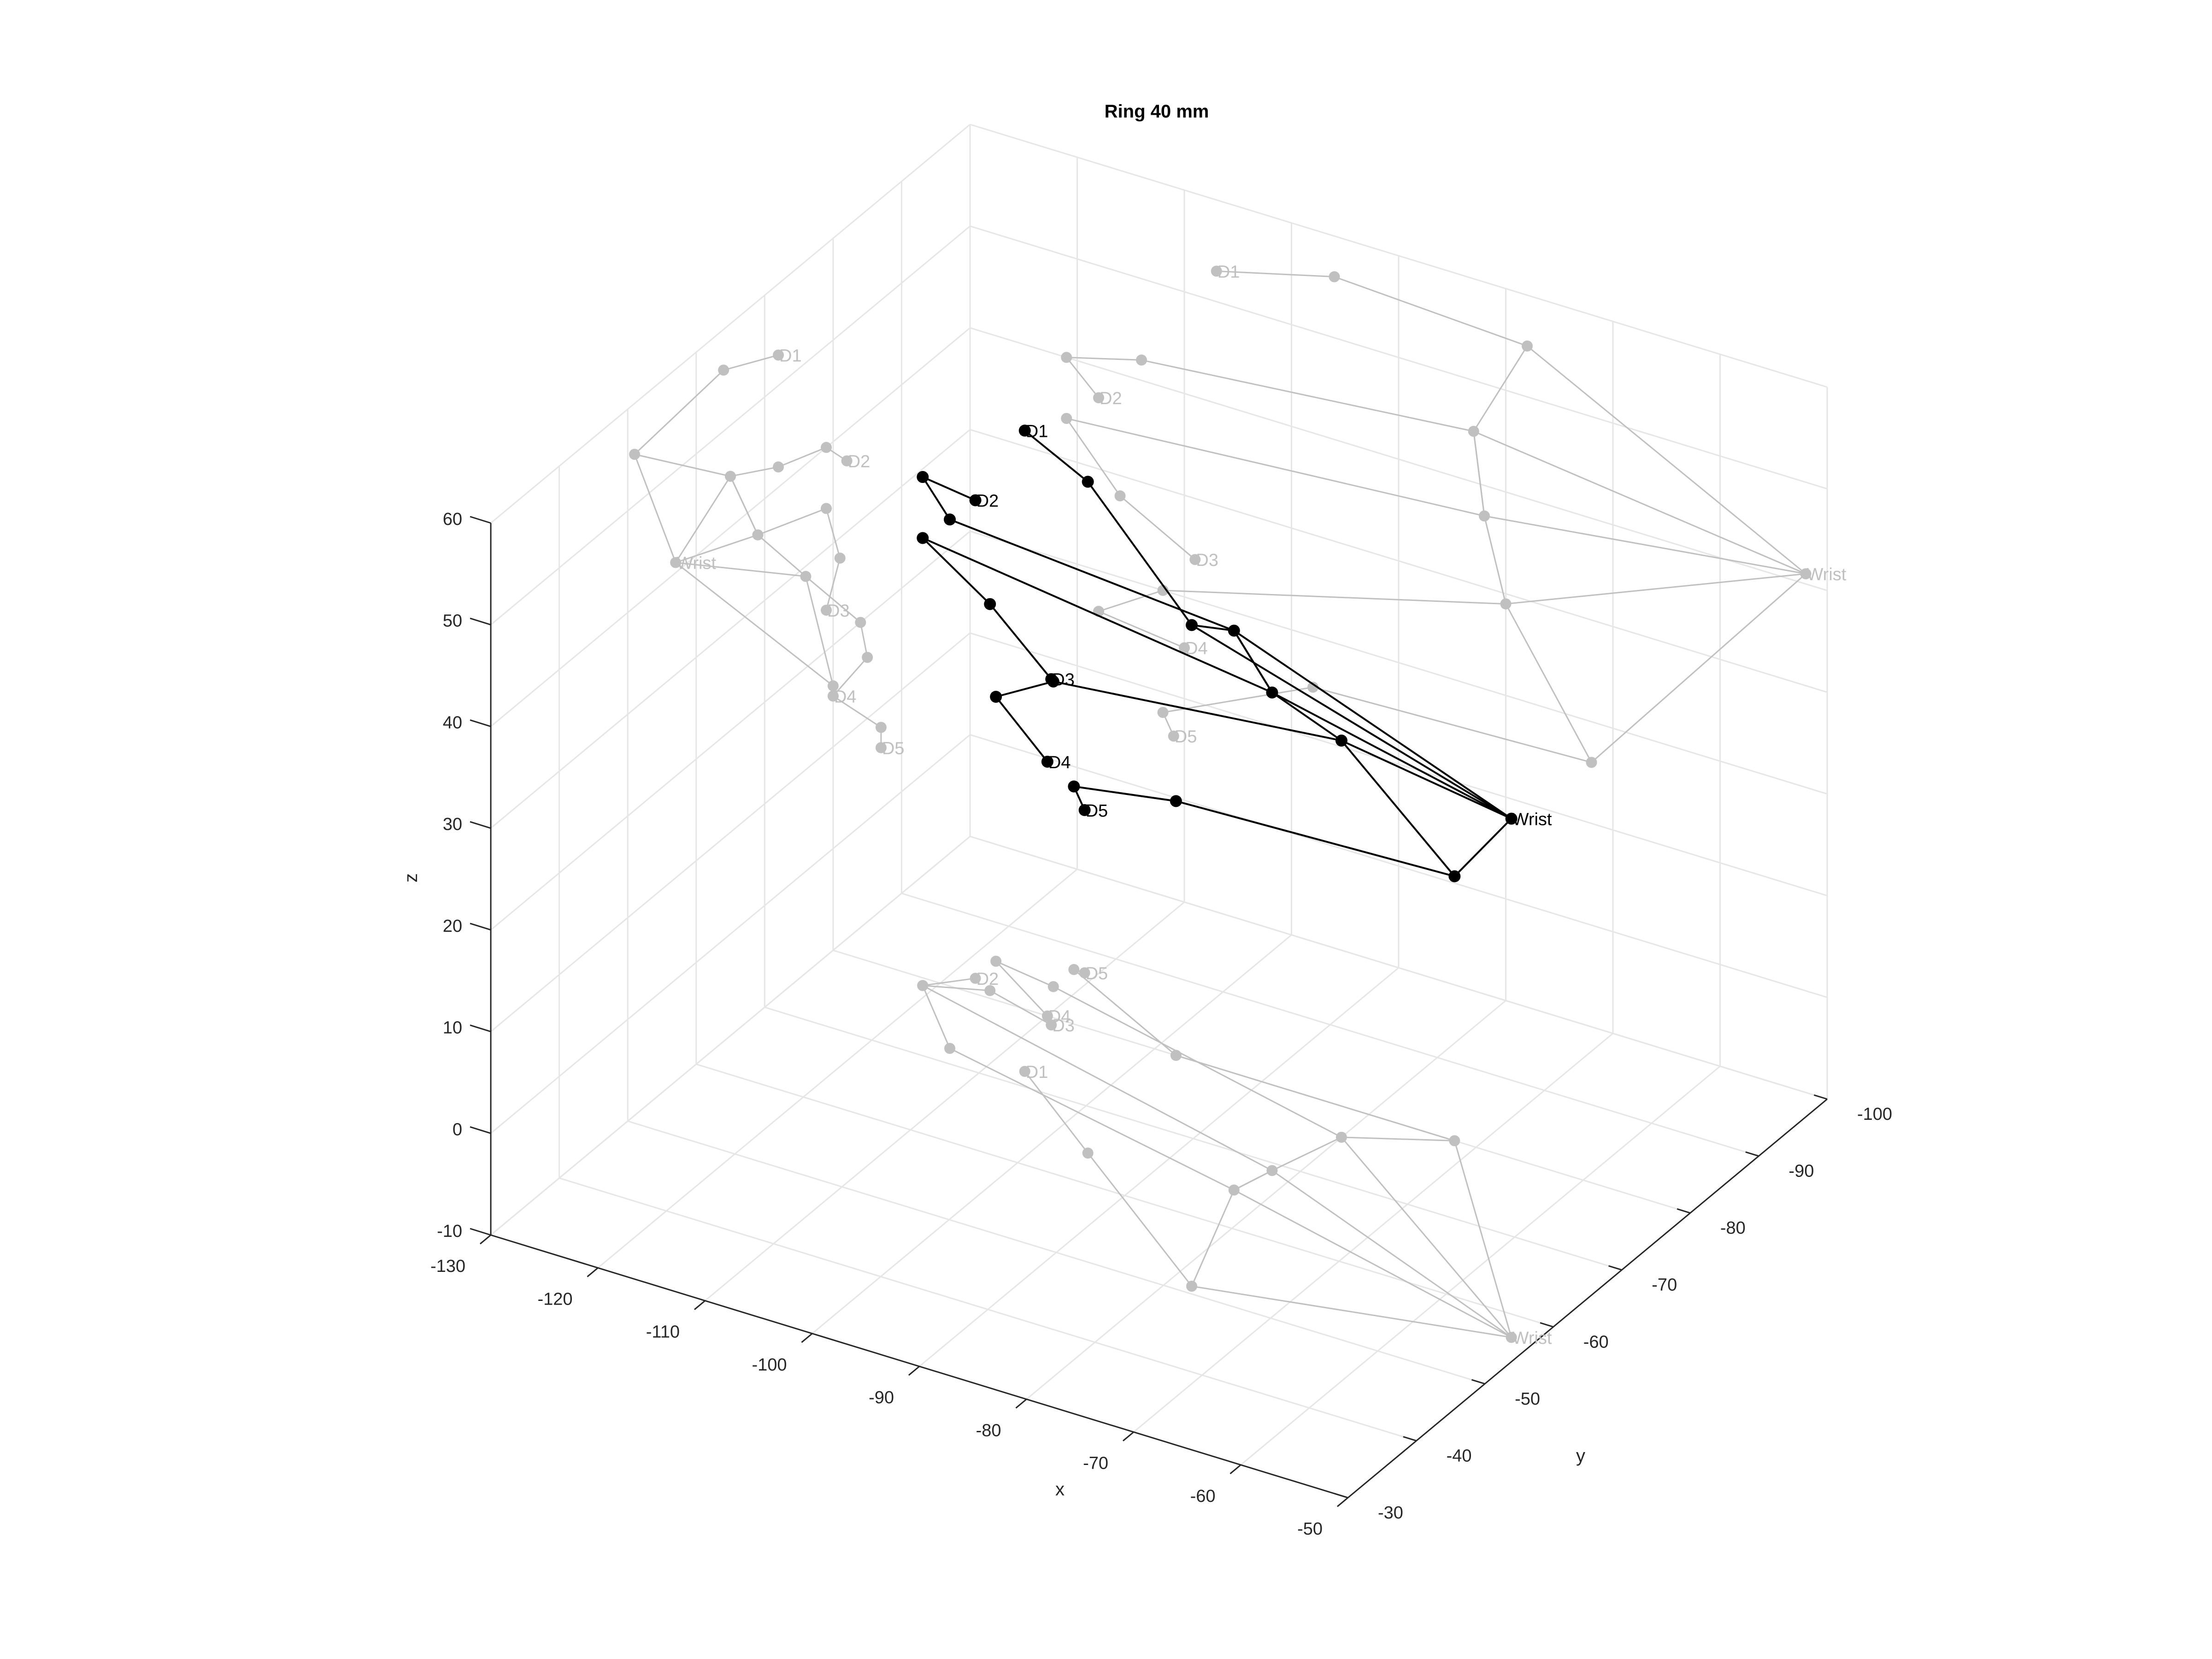 The image size is (2212, 1659). I want to click on z-tick-mark, so click(480, 1028).